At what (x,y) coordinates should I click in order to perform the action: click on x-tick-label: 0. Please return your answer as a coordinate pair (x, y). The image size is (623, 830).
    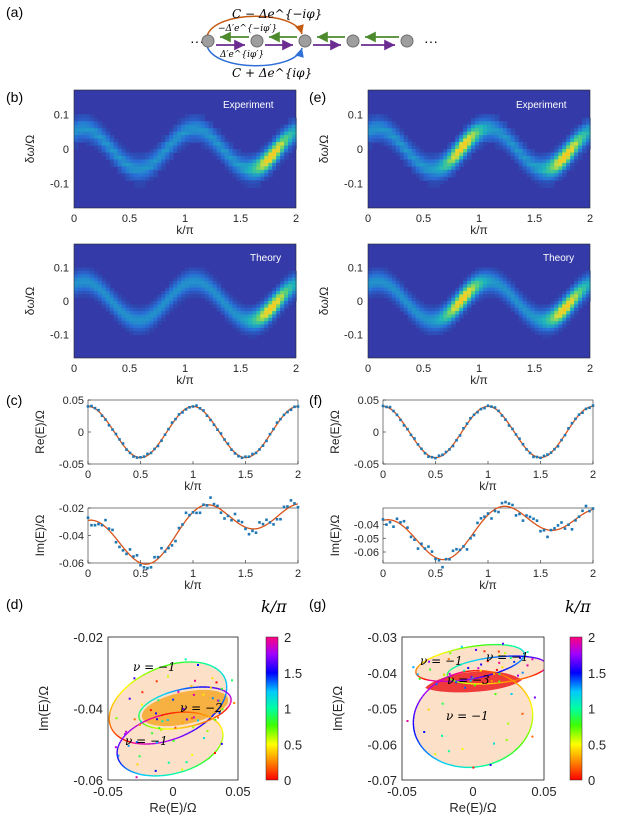
    Looking at the image, I should click on (383, 475).